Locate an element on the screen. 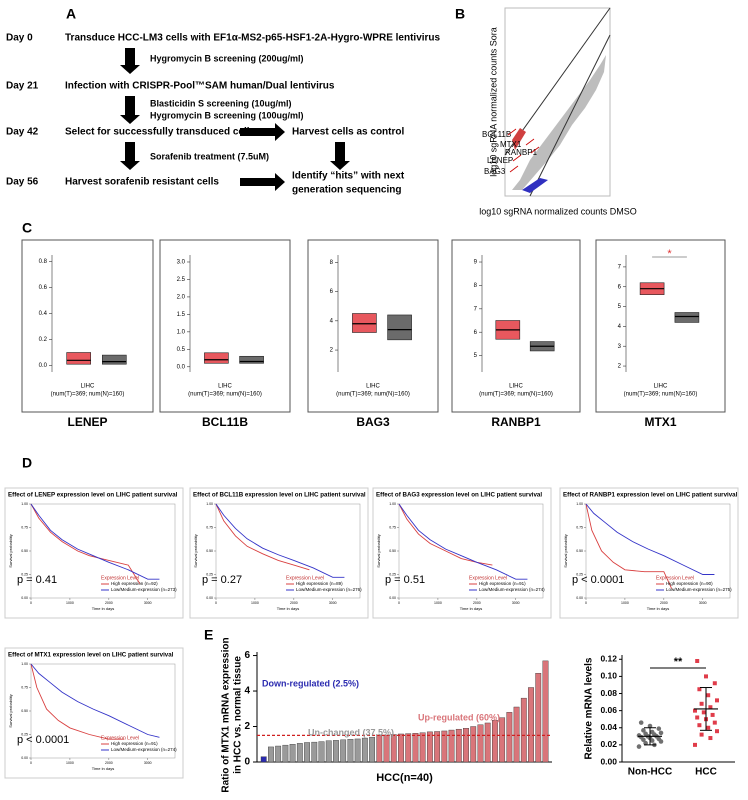 This screenshot has height=800, width=748. y-tick-label: 1.5 is located at coordinates (181, 315).